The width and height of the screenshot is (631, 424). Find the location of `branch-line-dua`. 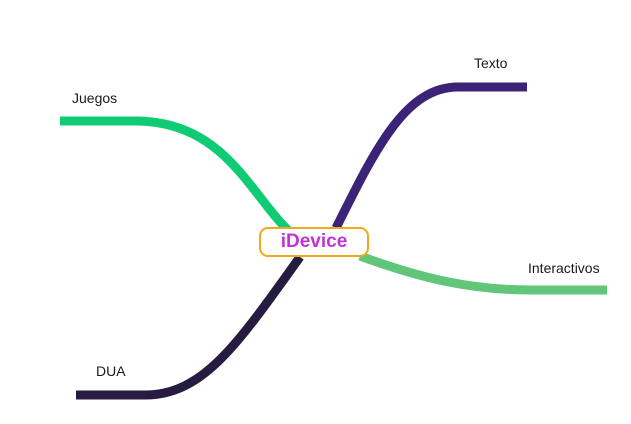

branch-line-dua is located at coordinates (190, 327).